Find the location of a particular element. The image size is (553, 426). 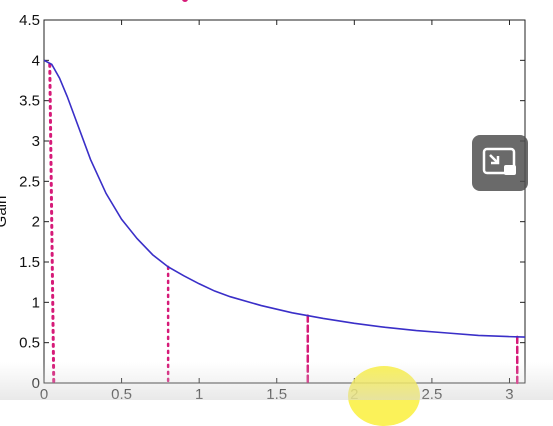

cursor-highlight is located at coordinates (384, 396).